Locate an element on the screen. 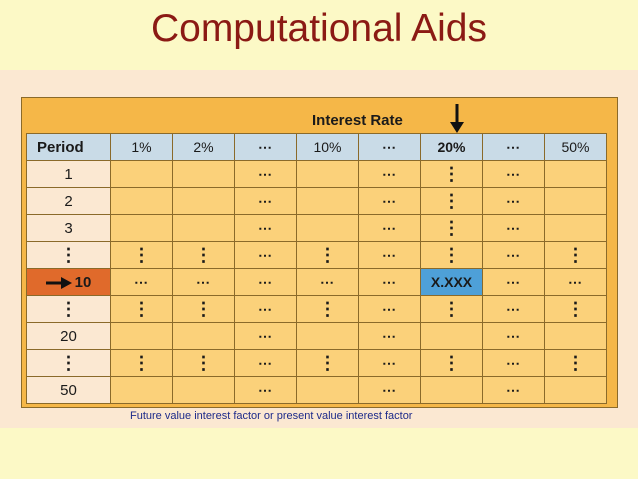 The height and width of the screenshot is (479, 638). period-cell: 50 is located at coordinates (68, 390).